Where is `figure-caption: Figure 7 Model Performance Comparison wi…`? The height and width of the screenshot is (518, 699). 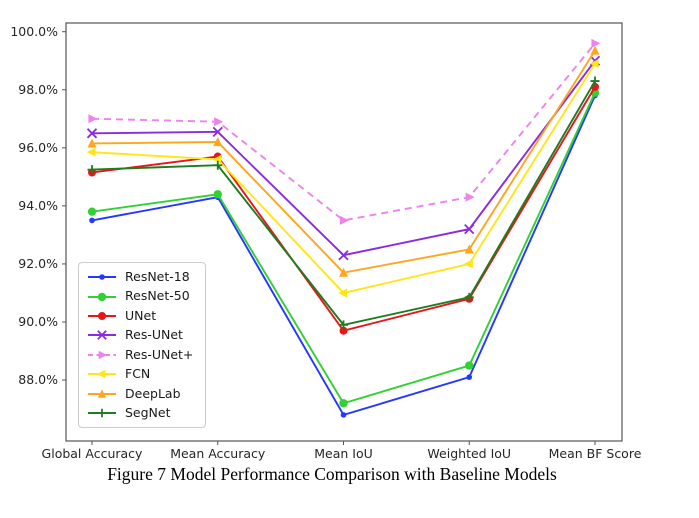
figure-caption: Figure 7 Model Performance Comparison wi… is located at coordinates (332, 474).